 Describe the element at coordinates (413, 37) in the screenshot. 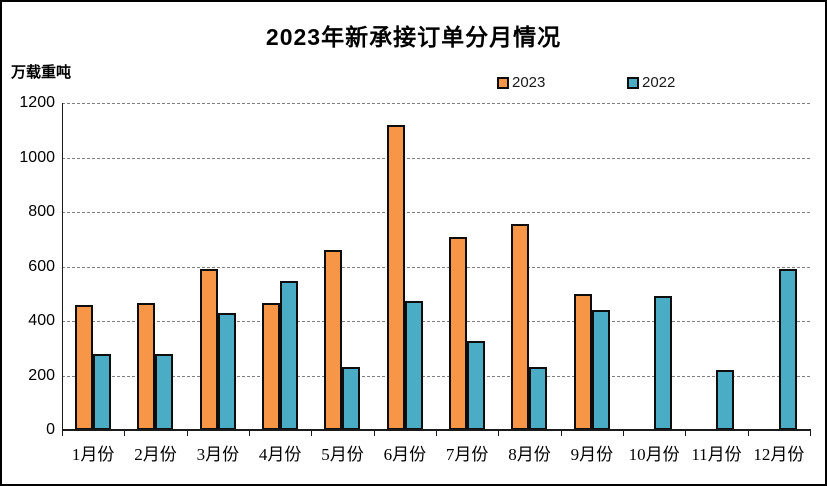

I see `chart-title: 2023年新承接订单分月情况` at that location.